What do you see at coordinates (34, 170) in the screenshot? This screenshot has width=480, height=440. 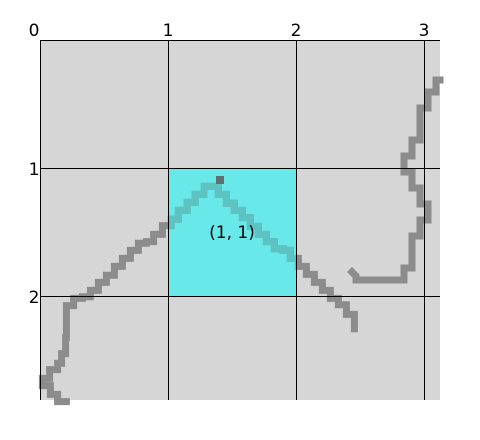 I see `row-label-1: 1` at bounding box center [34, 170].